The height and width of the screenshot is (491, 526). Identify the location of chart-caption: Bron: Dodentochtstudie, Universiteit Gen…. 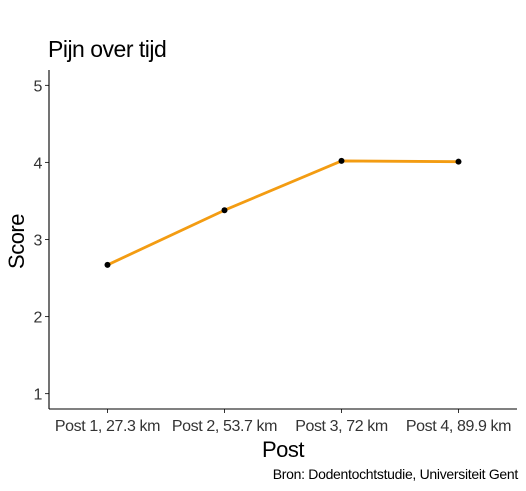
(395, 474).